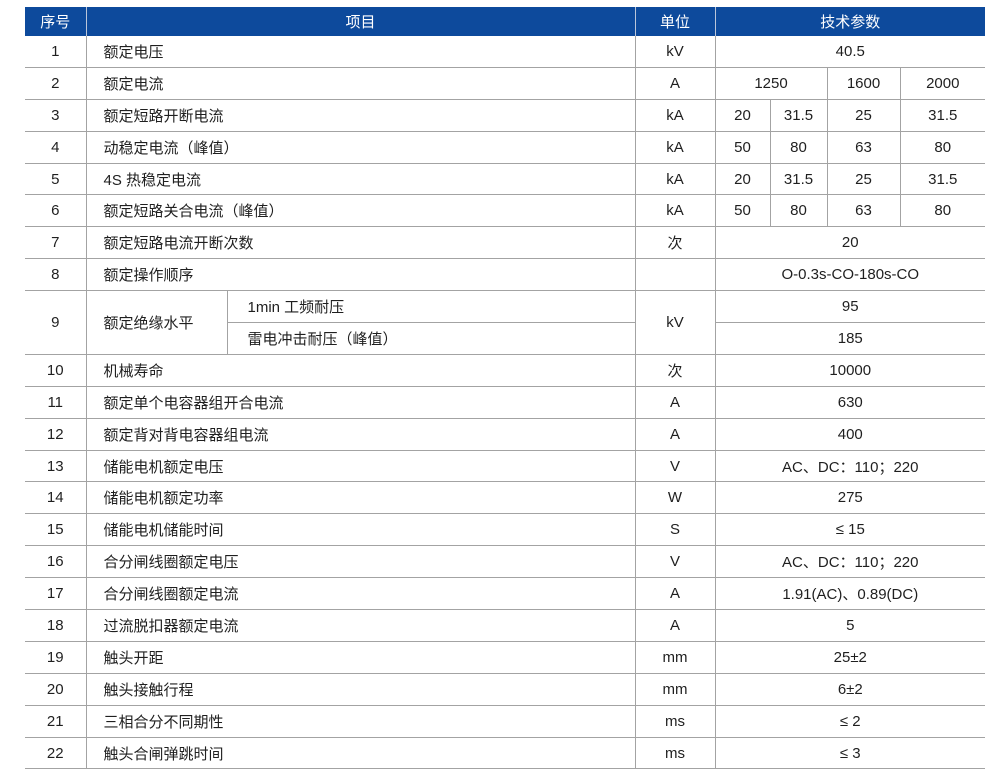 The height and width of the screenshot is (769, 1000). I want to click on unit-cell: ms, so click(675, 753).